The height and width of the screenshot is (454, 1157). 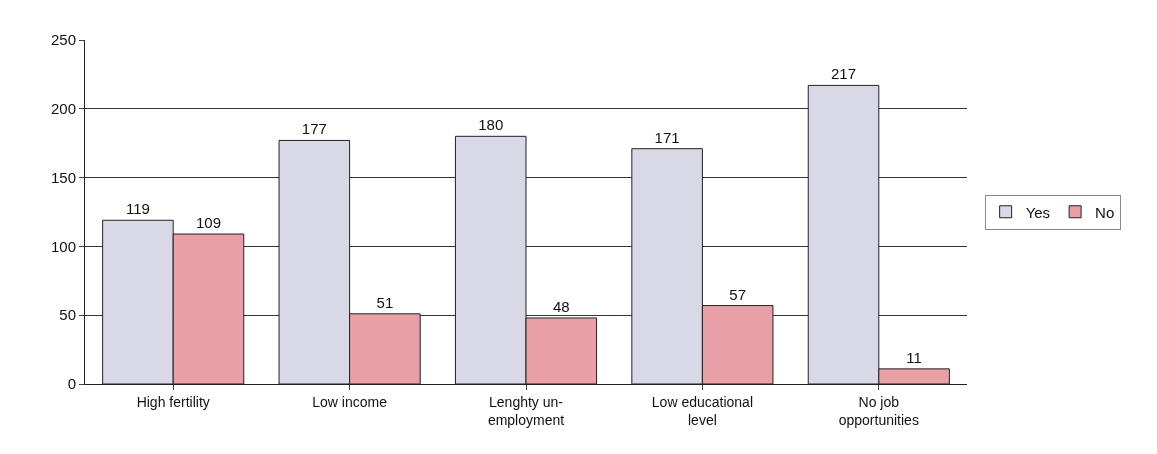 What do you see at coordinates (137, 209) in the screenshot?
I see `data-label: 119` at bounding box center [137, 209].